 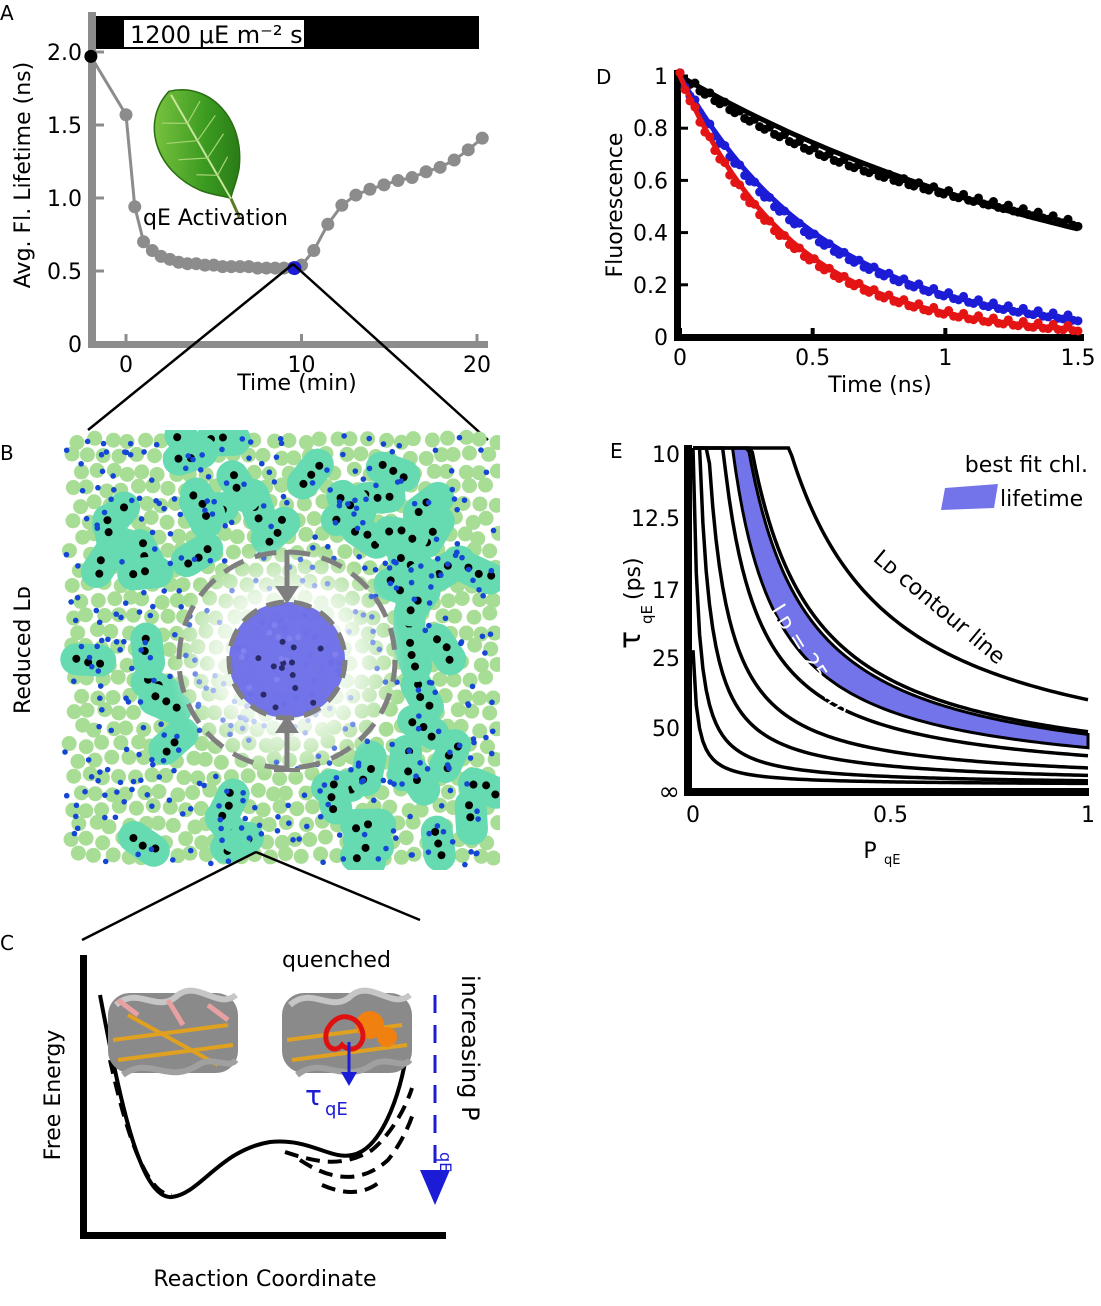 What do you see at coordinates (7, 943) in the screenshot?
I see `panel-label-c: C` at bounding box center [7, 943].